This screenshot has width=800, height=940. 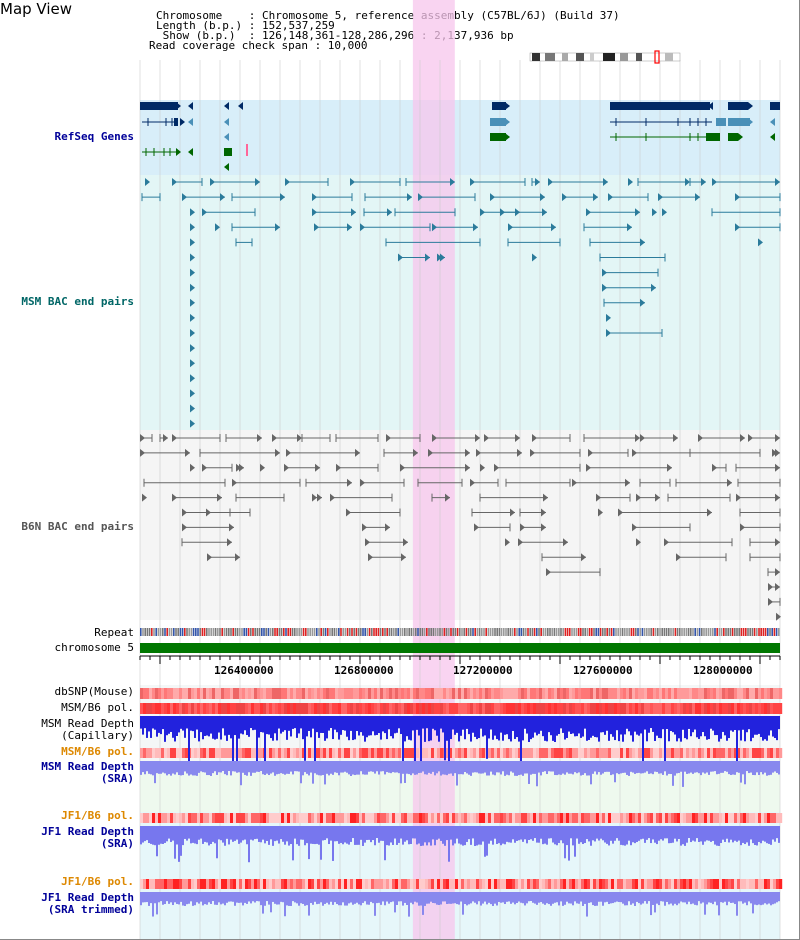 What do you see at coordinates (760, 242) in the screenshot?
I see `msm-bac-end` at bounding box center [760, 242].